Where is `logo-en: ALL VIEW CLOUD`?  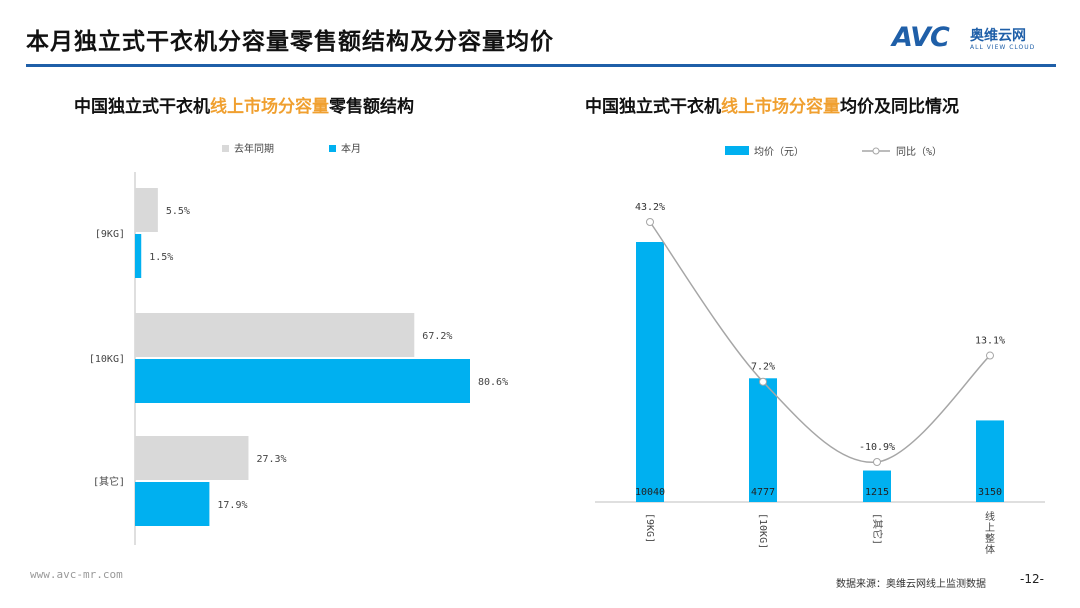 logo-en: ALL VIEW CLOUD is located at coordinates (1003, 47).